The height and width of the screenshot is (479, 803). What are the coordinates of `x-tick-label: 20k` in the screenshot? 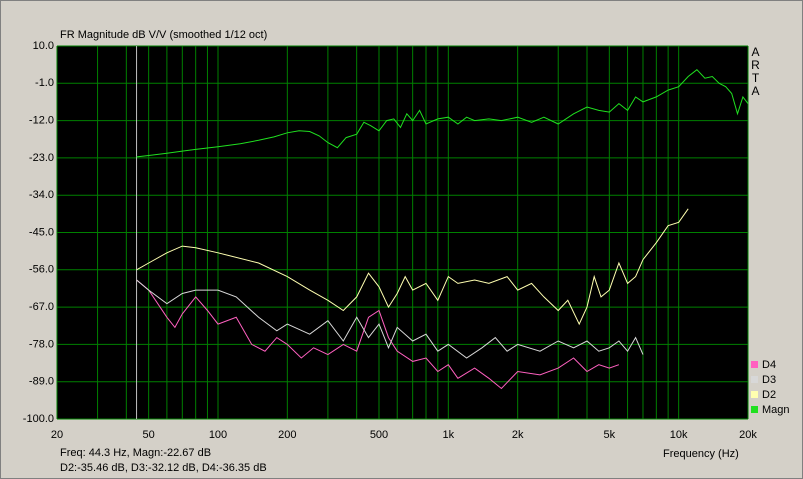 It's located at (748, 435).